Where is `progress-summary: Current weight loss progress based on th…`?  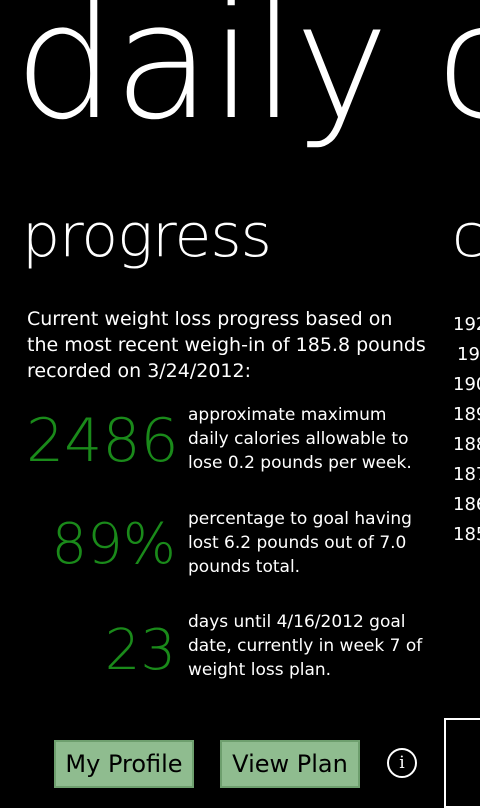 progress-summary: Current weight loss progress based on th… is located at coordinates (226, 345).